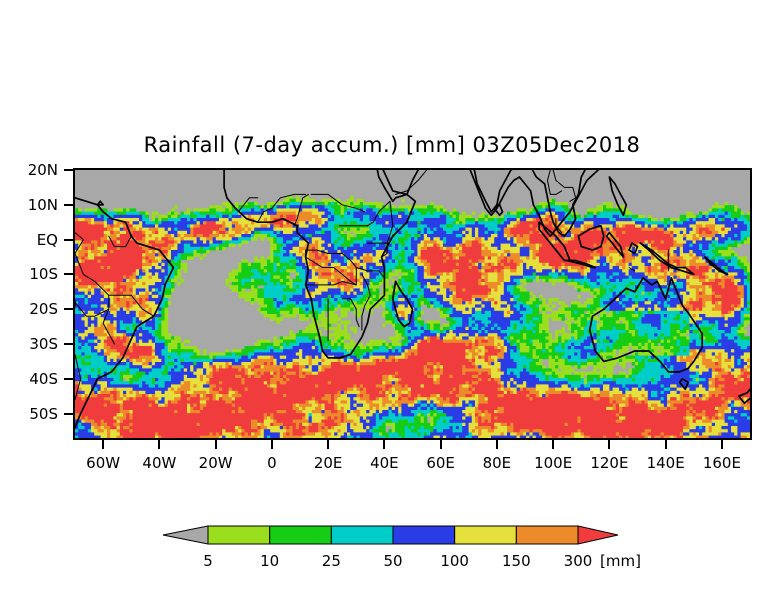  I want to click on x-tick-label: 100E, so click(553, 463).